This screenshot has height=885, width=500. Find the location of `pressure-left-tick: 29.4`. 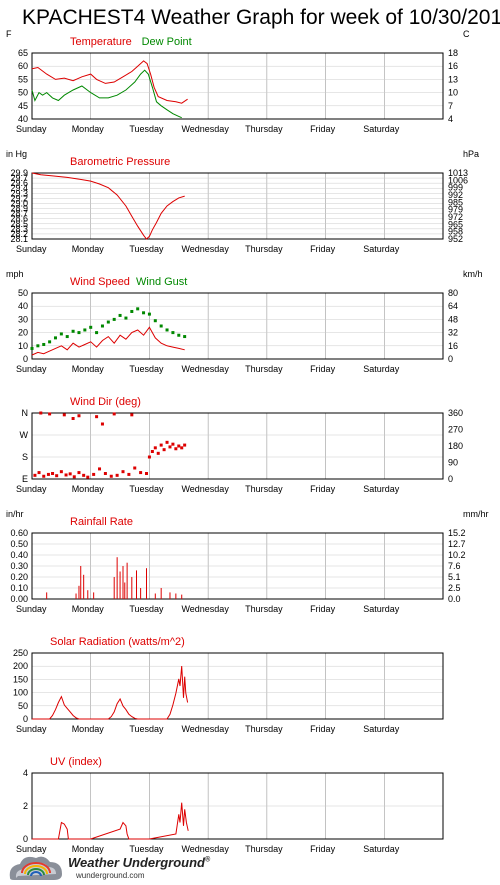

pressure-left-tick: 29.4 is located at coordinates (19, 188).